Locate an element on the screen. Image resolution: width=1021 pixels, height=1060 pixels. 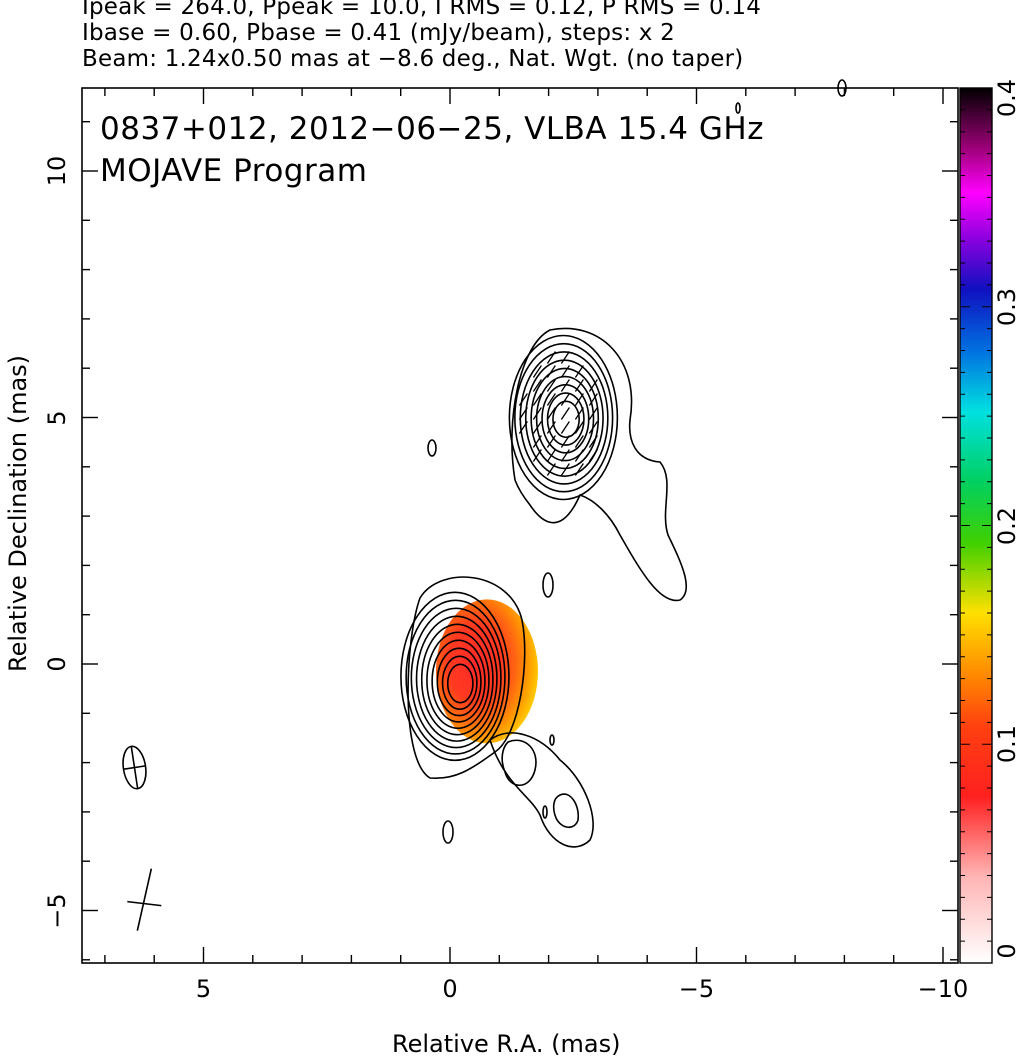
y-tick-label: 10 is located at coordinates (57, 171).